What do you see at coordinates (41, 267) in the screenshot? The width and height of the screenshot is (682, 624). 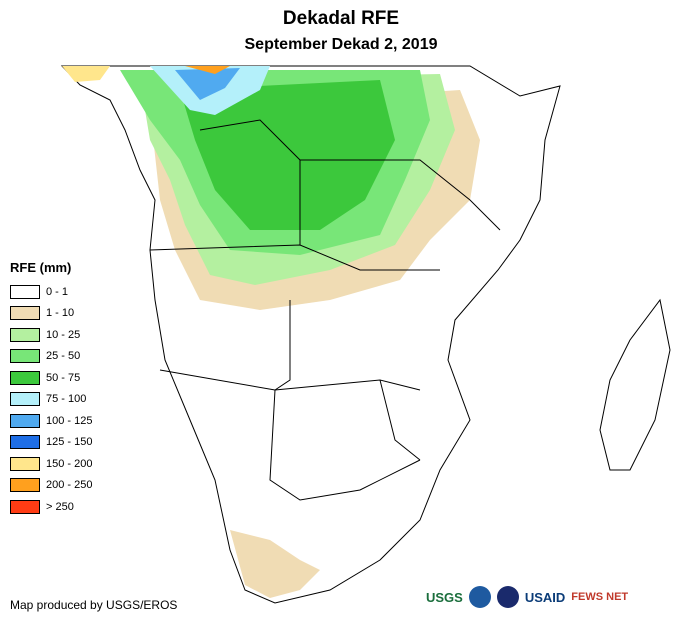 I see `legend-title: RFE (mm)` at bounding box center [41, 267].